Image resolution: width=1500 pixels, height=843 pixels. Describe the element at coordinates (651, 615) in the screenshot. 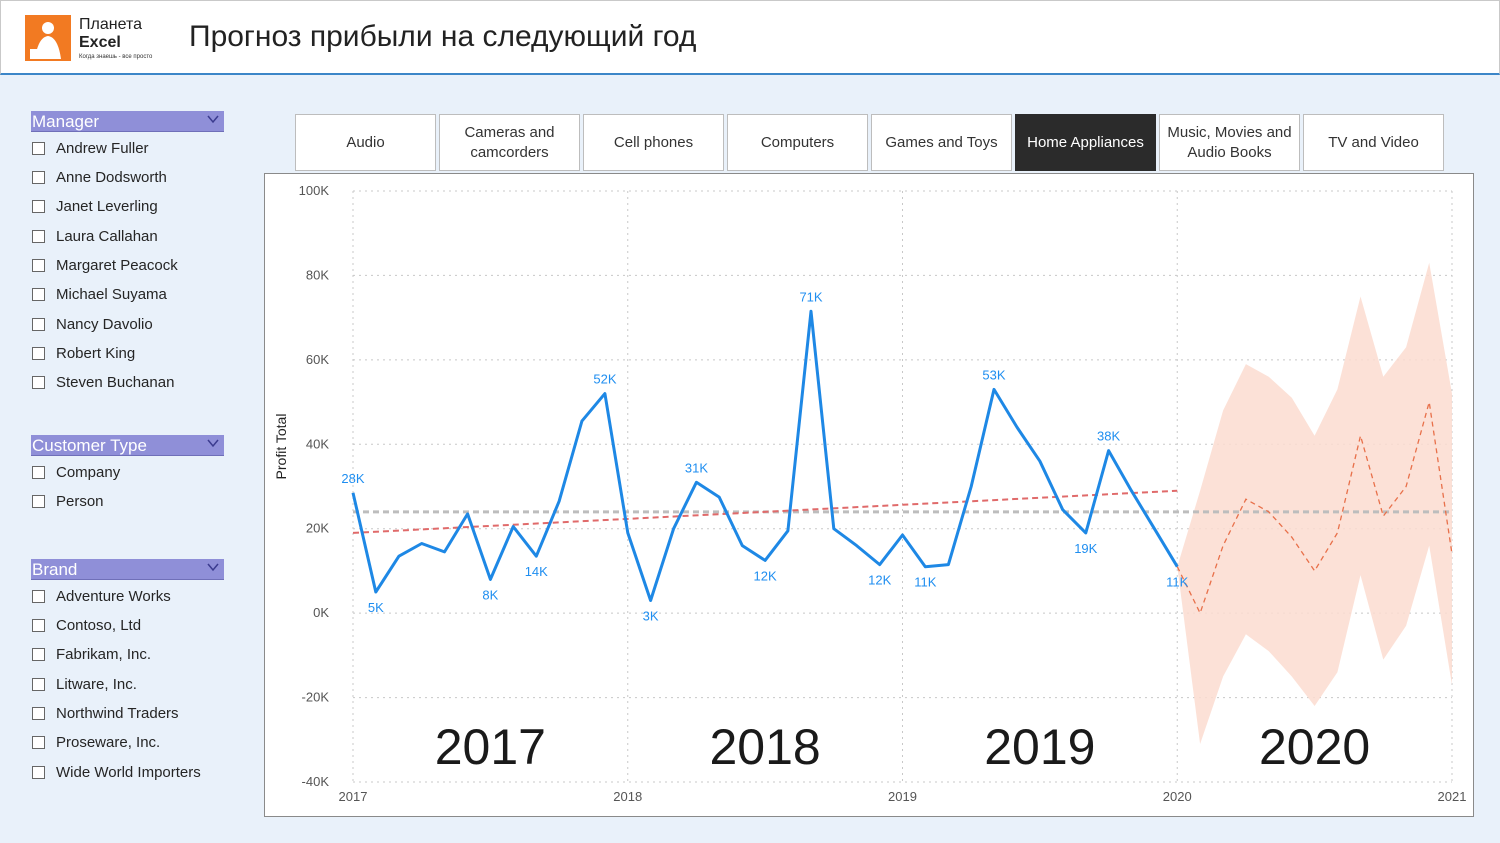

I see `data-label: 3K` at that location.